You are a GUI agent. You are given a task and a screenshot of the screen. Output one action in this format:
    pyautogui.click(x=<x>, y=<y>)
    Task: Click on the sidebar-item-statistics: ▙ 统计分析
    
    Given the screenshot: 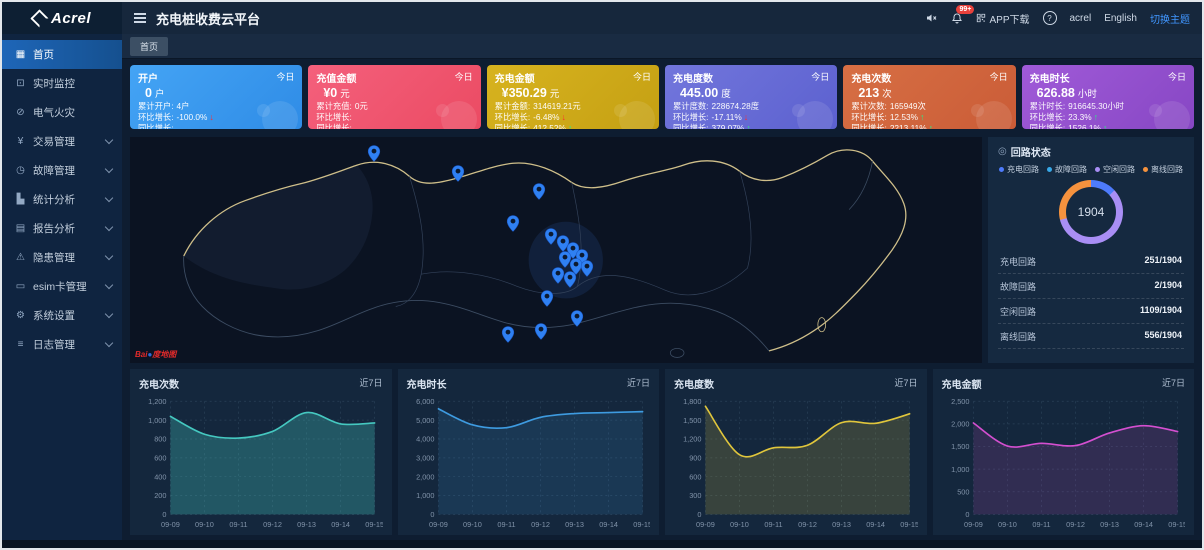 What is the action you would take?
    pyautogui.click(x=62, y=199)
    